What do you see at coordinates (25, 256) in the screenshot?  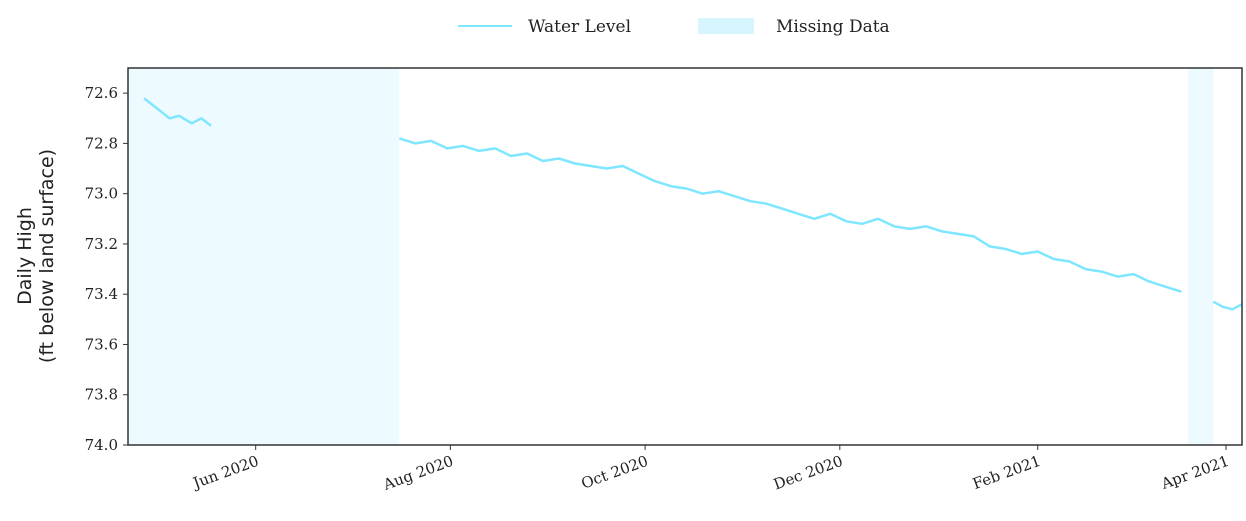 I see `y-axis-title-line1: Daily High` at bounding box center [25, 256].